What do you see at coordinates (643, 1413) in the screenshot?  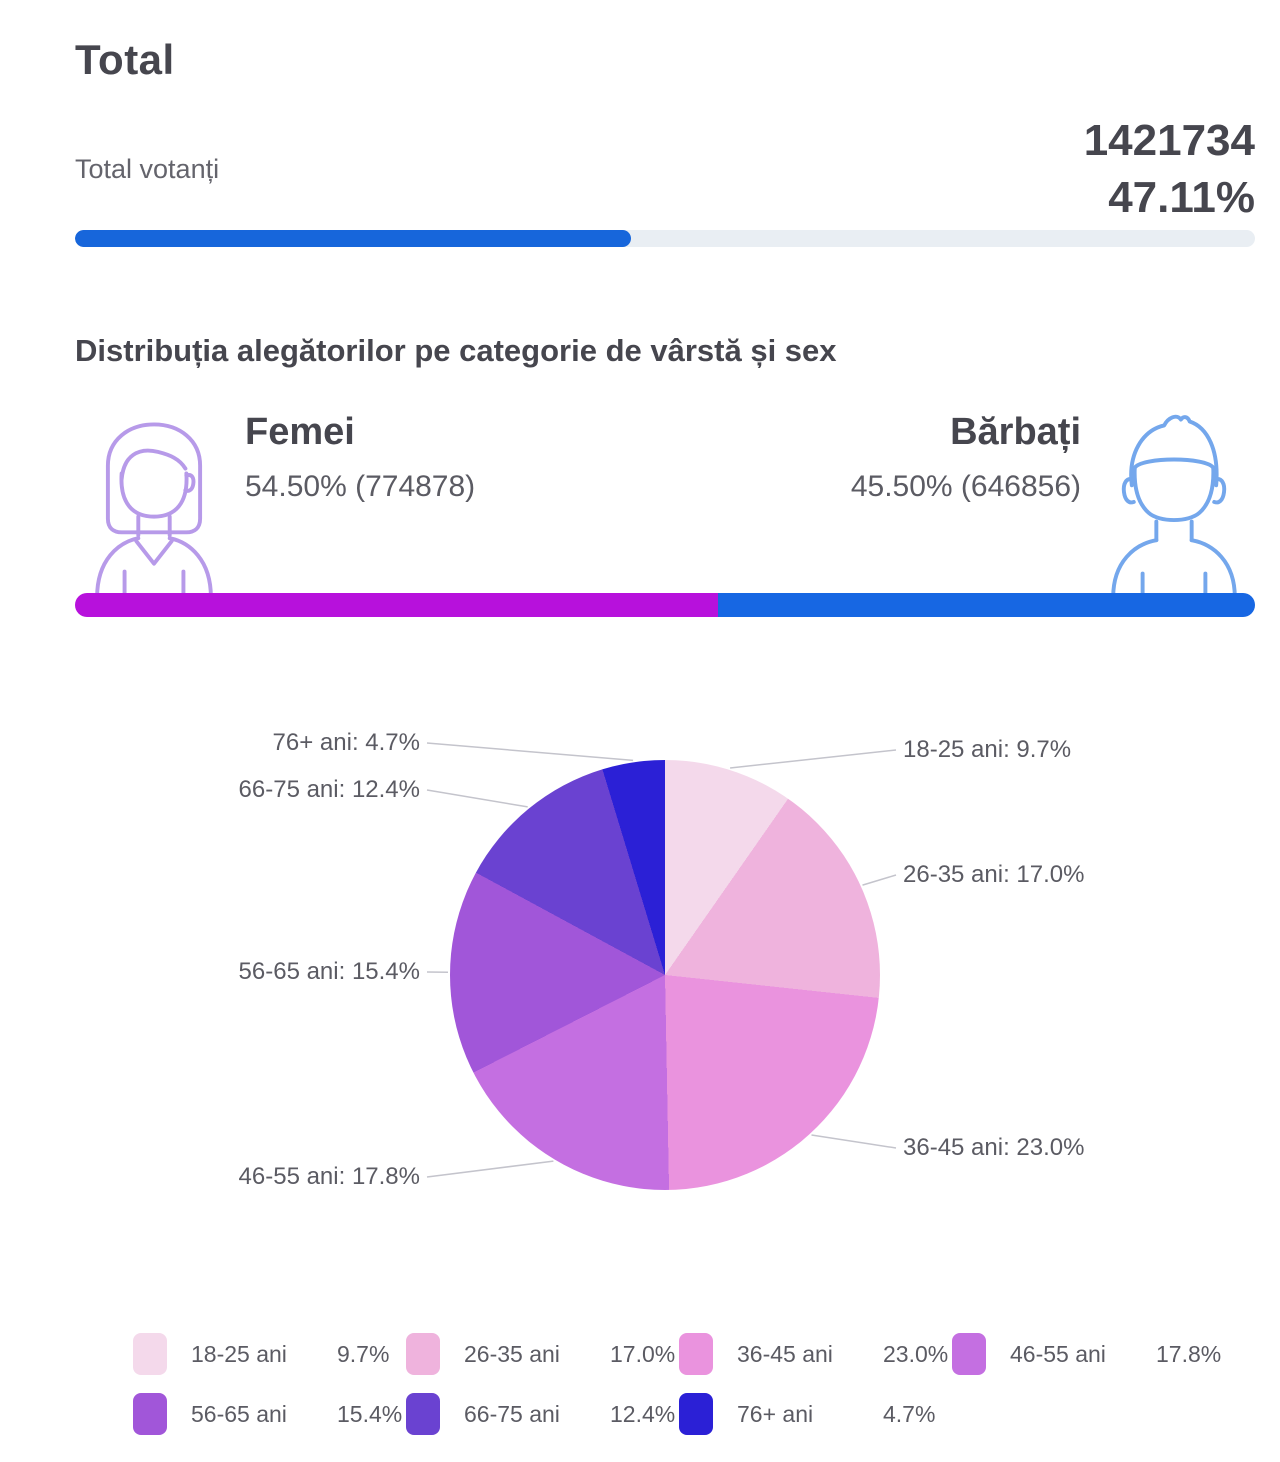 I see `legend-percent: 12.4%` at bounding box center [643, 1413].